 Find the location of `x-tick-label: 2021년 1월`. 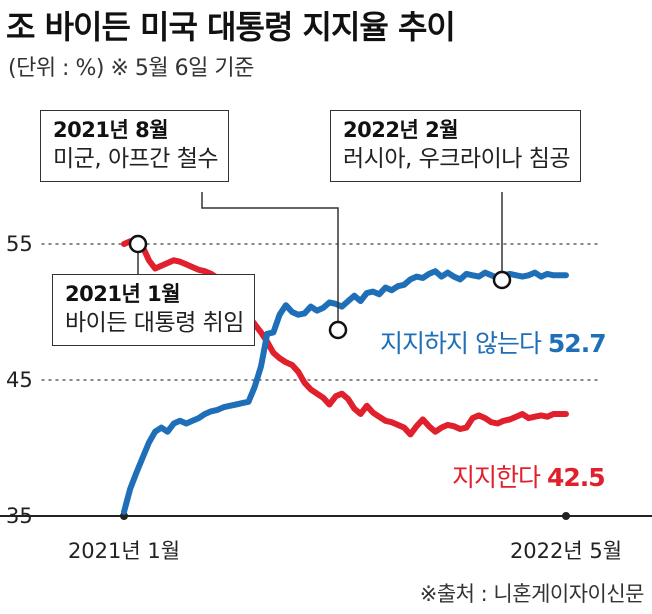

x-tick-label: 2021년 1월 is located at coordinates (124, 551).